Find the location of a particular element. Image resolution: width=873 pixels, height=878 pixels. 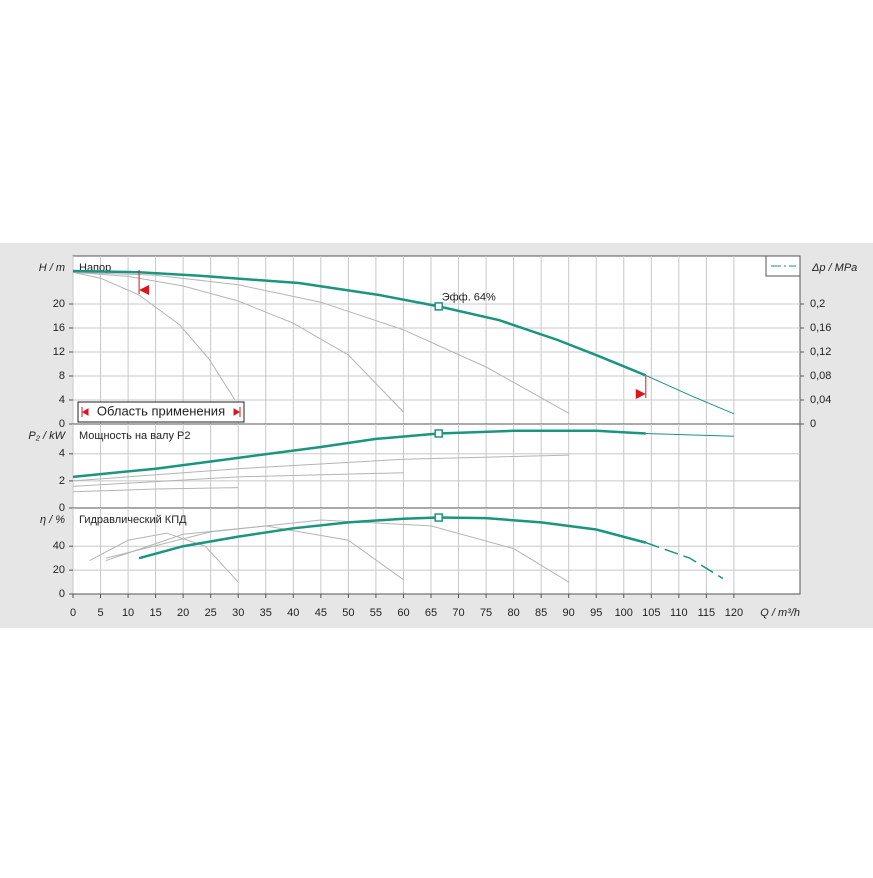

x-tick-label: 90 is located at coordinates (569, 613).